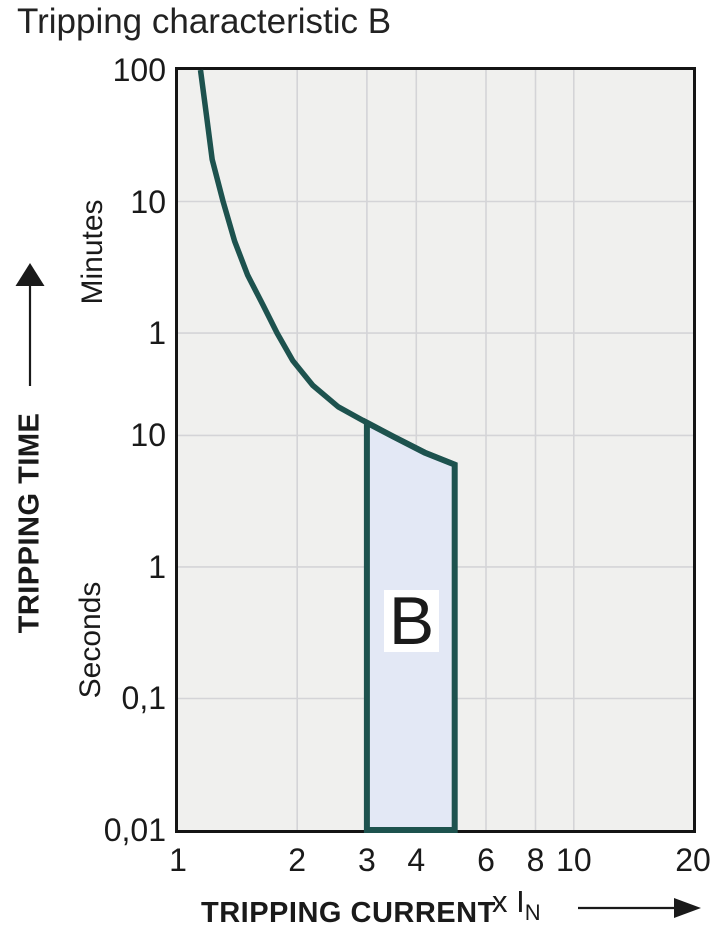 The height and width of the screenshot is (938, 720). I want to click on up-arrow-icon, so click(30, 324).